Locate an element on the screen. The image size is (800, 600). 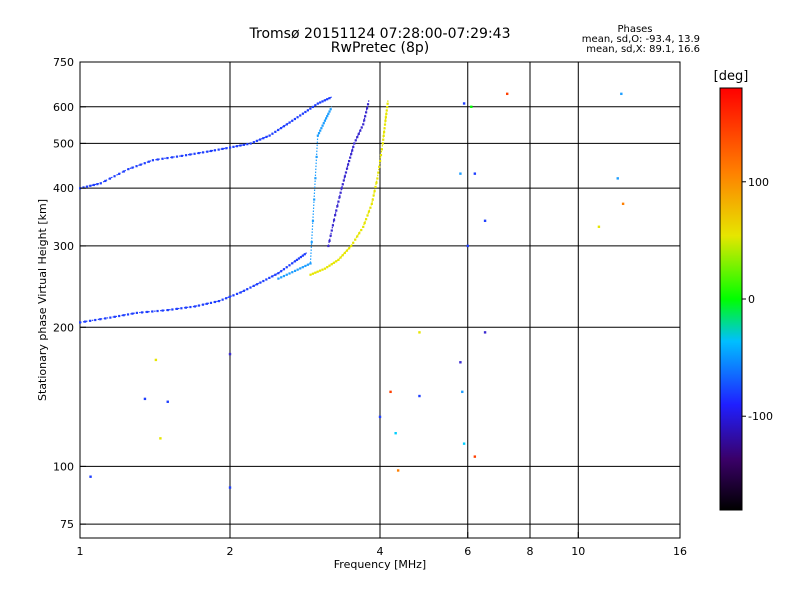
x-tick-label: 6 is located at coordinates (467, 551).